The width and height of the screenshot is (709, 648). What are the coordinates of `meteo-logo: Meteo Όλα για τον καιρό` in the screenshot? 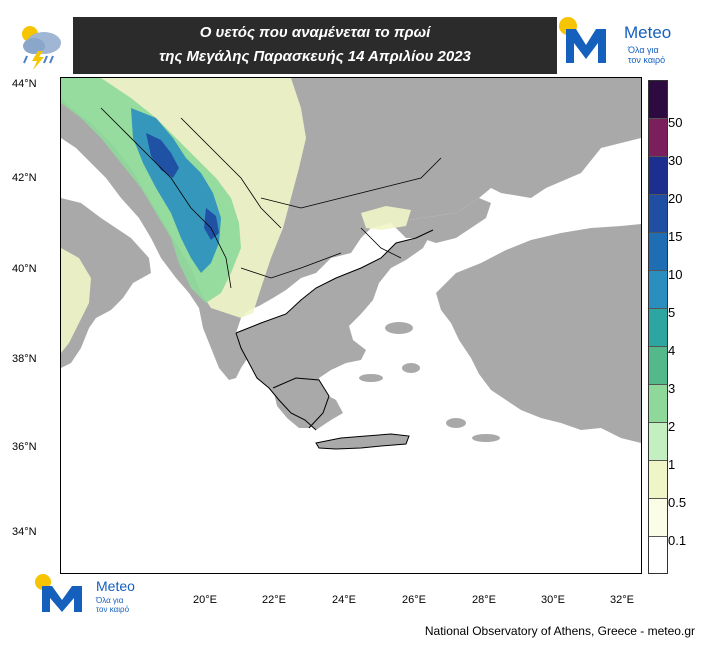 It's located at (627, 45).